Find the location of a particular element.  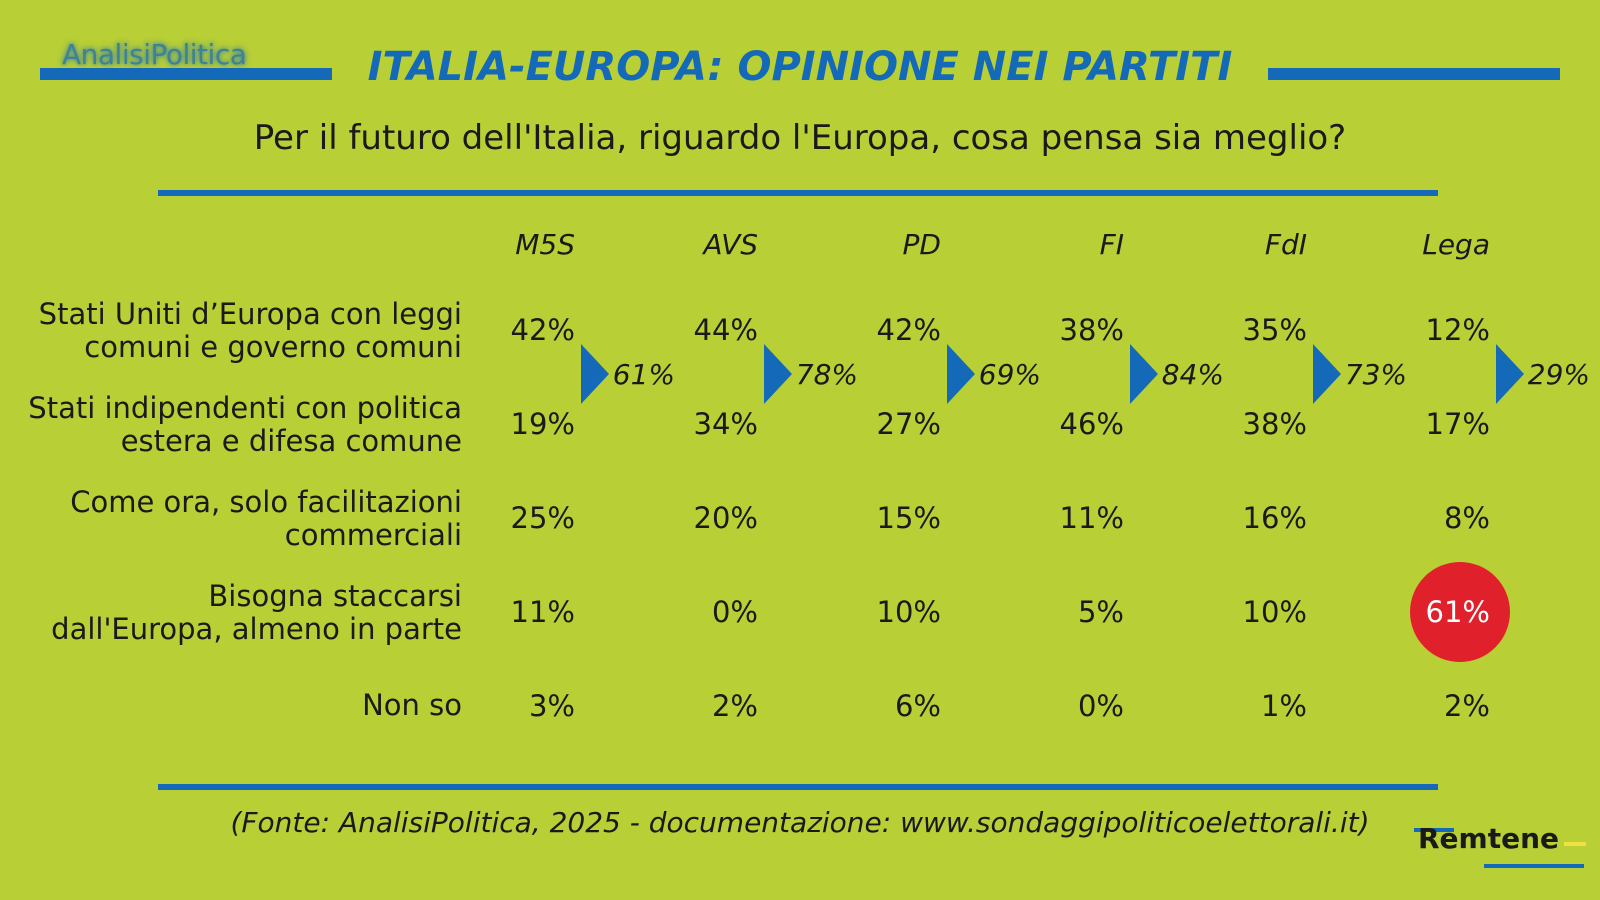

bottom-divider is located at coordinates (798, 787).